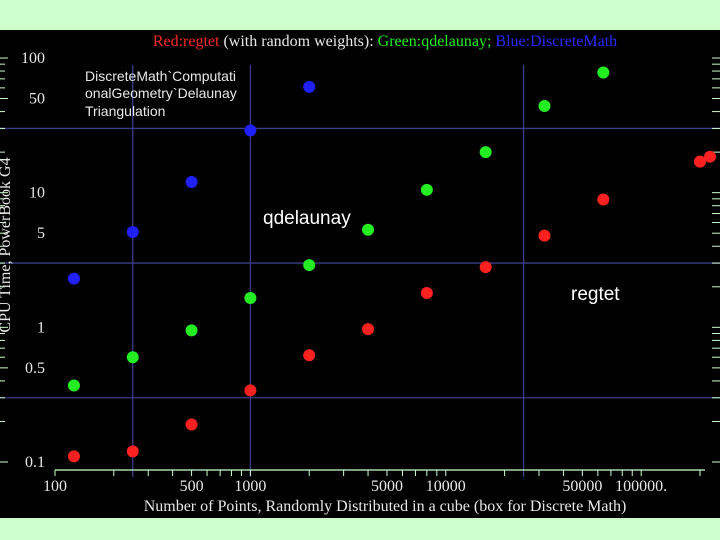  Describe the element at coordinates (161, 93) in the screenshot. I see `annotation-label: onalGeometry`Delaunay` at that location.